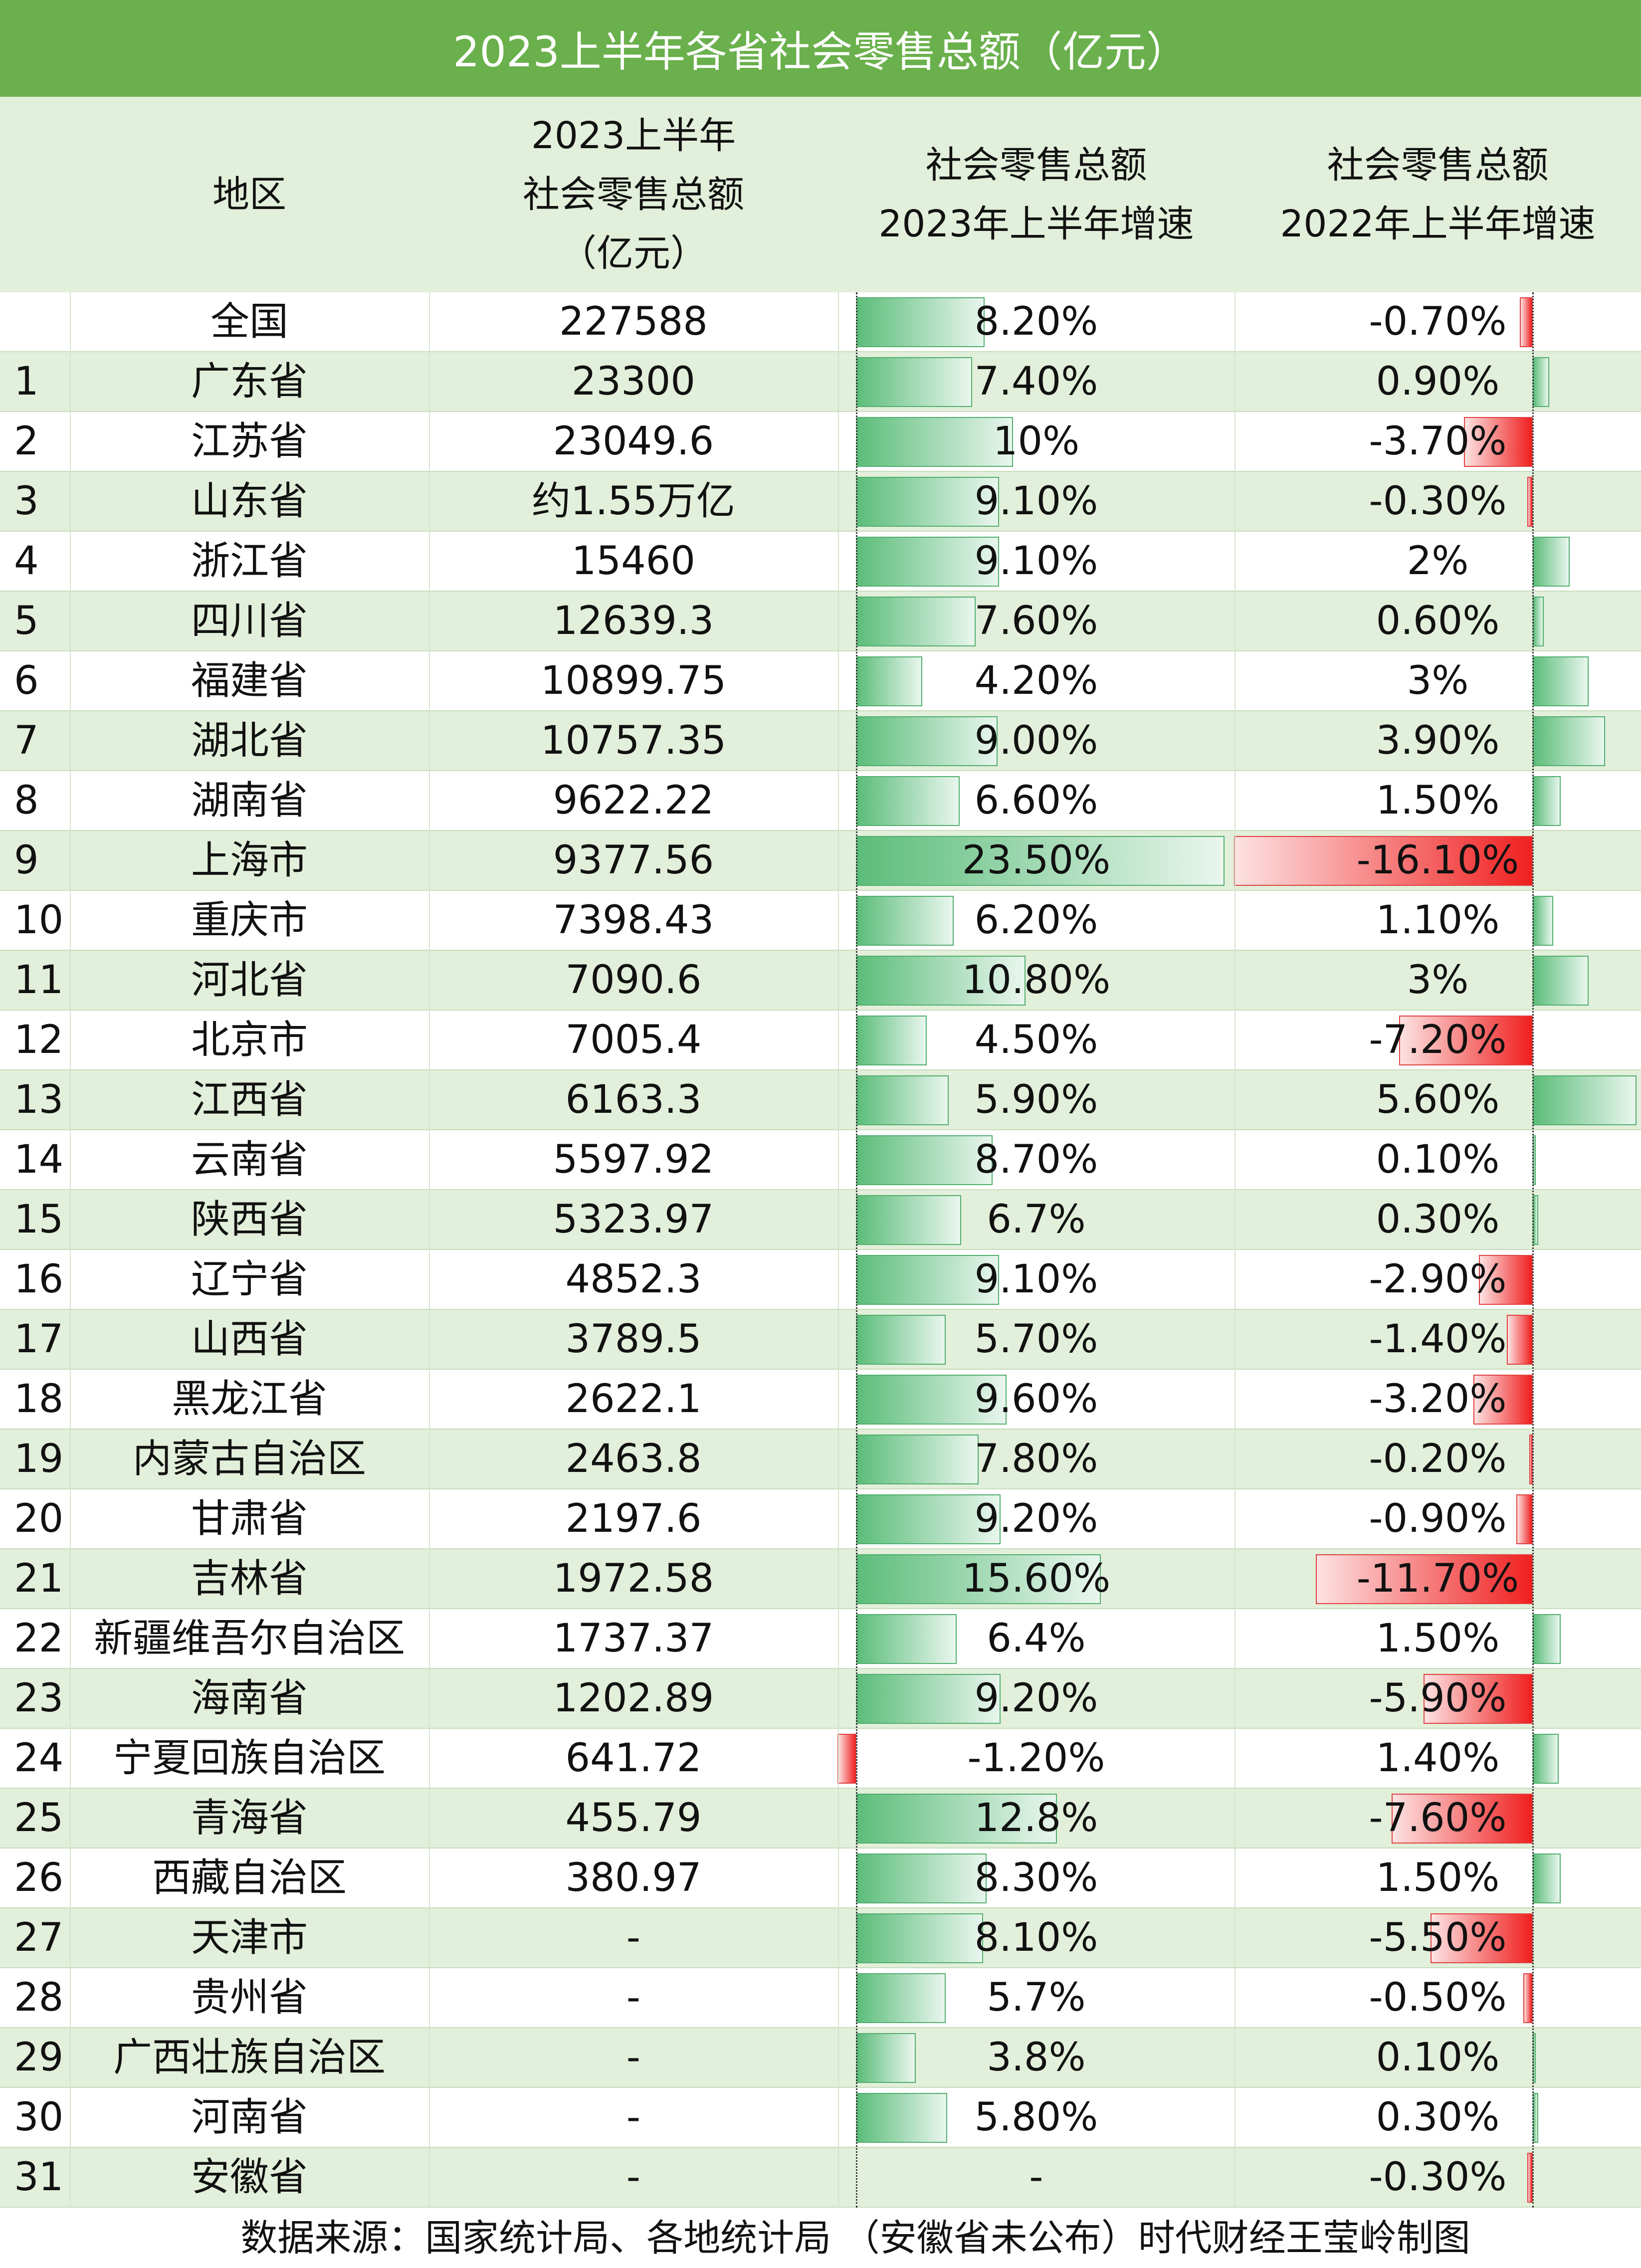  What do you see at coordinates (633, 1400) in the screenshot?
I see `sales-cell: 2622.1` at bounding box center [633, 1400].